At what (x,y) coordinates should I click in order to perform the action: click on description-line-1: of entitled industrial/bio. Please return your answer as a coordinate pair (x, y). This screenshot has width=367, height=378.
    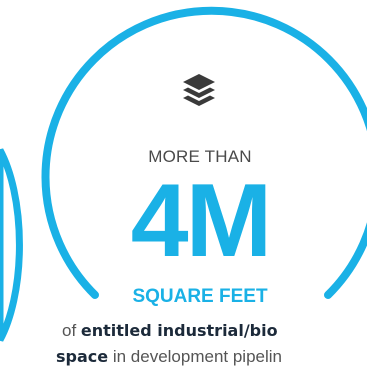
    Looking at the image, I should click on (170, 331).